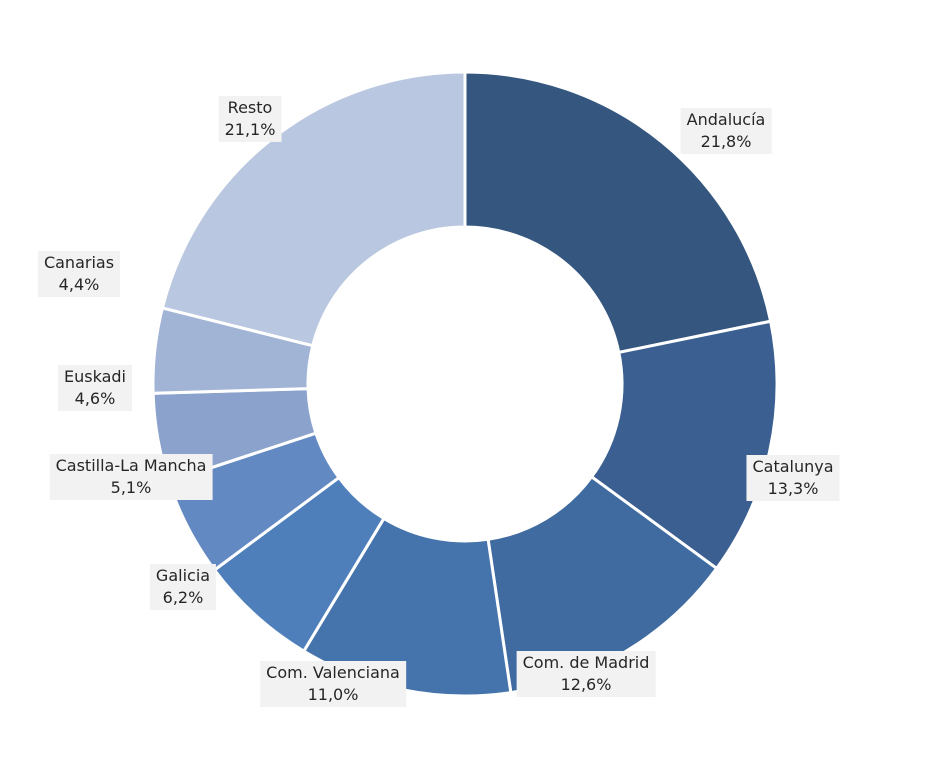  I want to click on donut-slice-andaluc-a, so click(618, 212).